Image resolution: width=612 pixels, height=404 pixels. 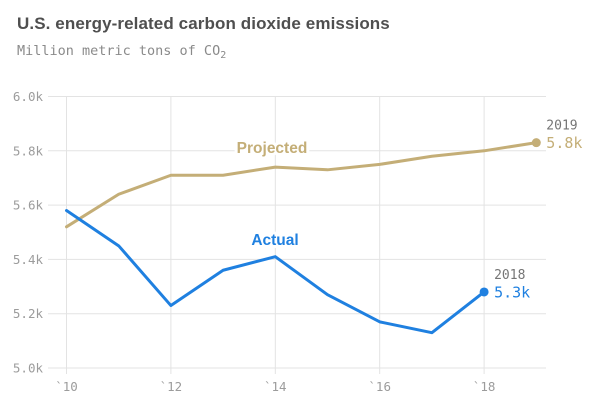 I want to click on chart-subtitle-subscript: 2, so click(x=223, y=55).